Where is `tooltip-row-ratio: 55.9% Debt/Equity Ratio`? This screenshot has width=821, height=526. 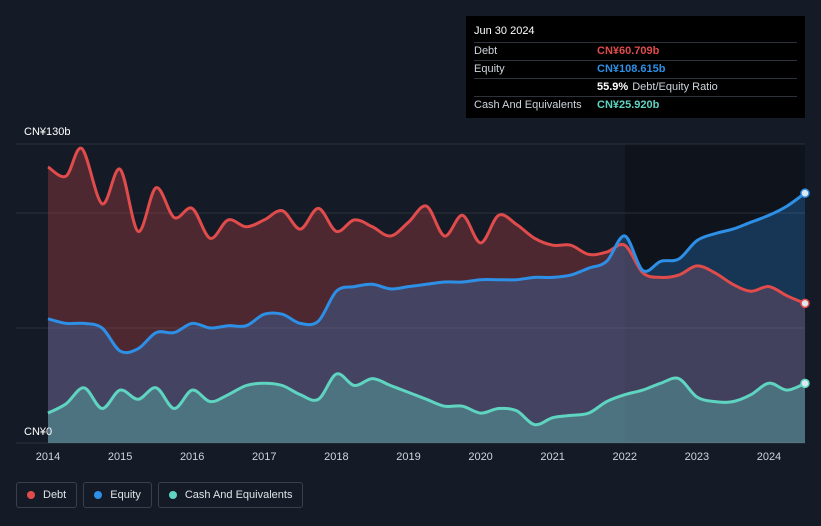
tooltip-row-ratio: 55.9% Debt/Equity Ratio is located at coordinates (635, 87).